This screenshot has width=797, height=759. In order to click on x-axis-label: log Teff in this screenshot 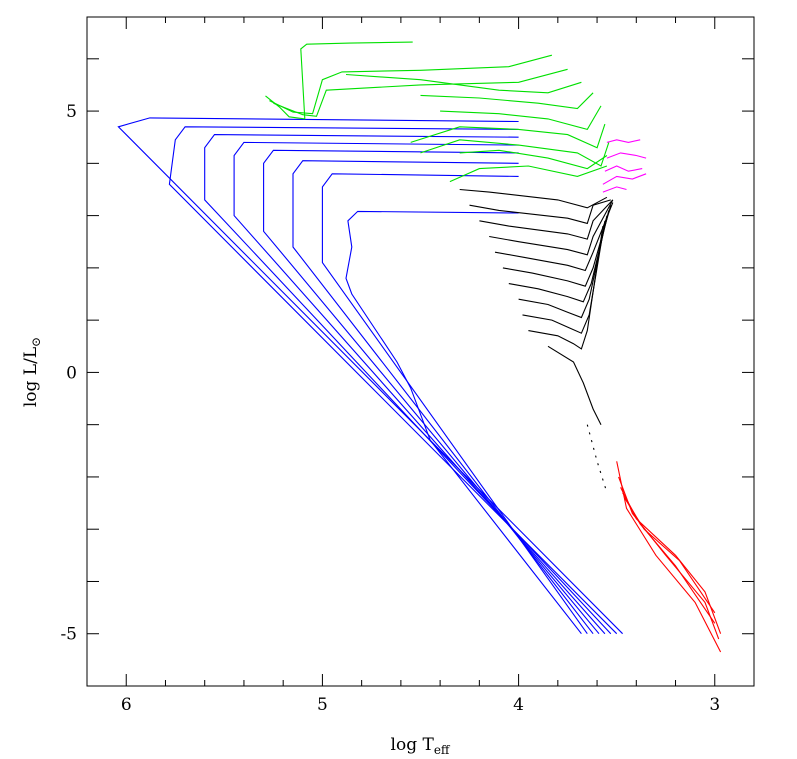, I will do `click(421, 746)`.